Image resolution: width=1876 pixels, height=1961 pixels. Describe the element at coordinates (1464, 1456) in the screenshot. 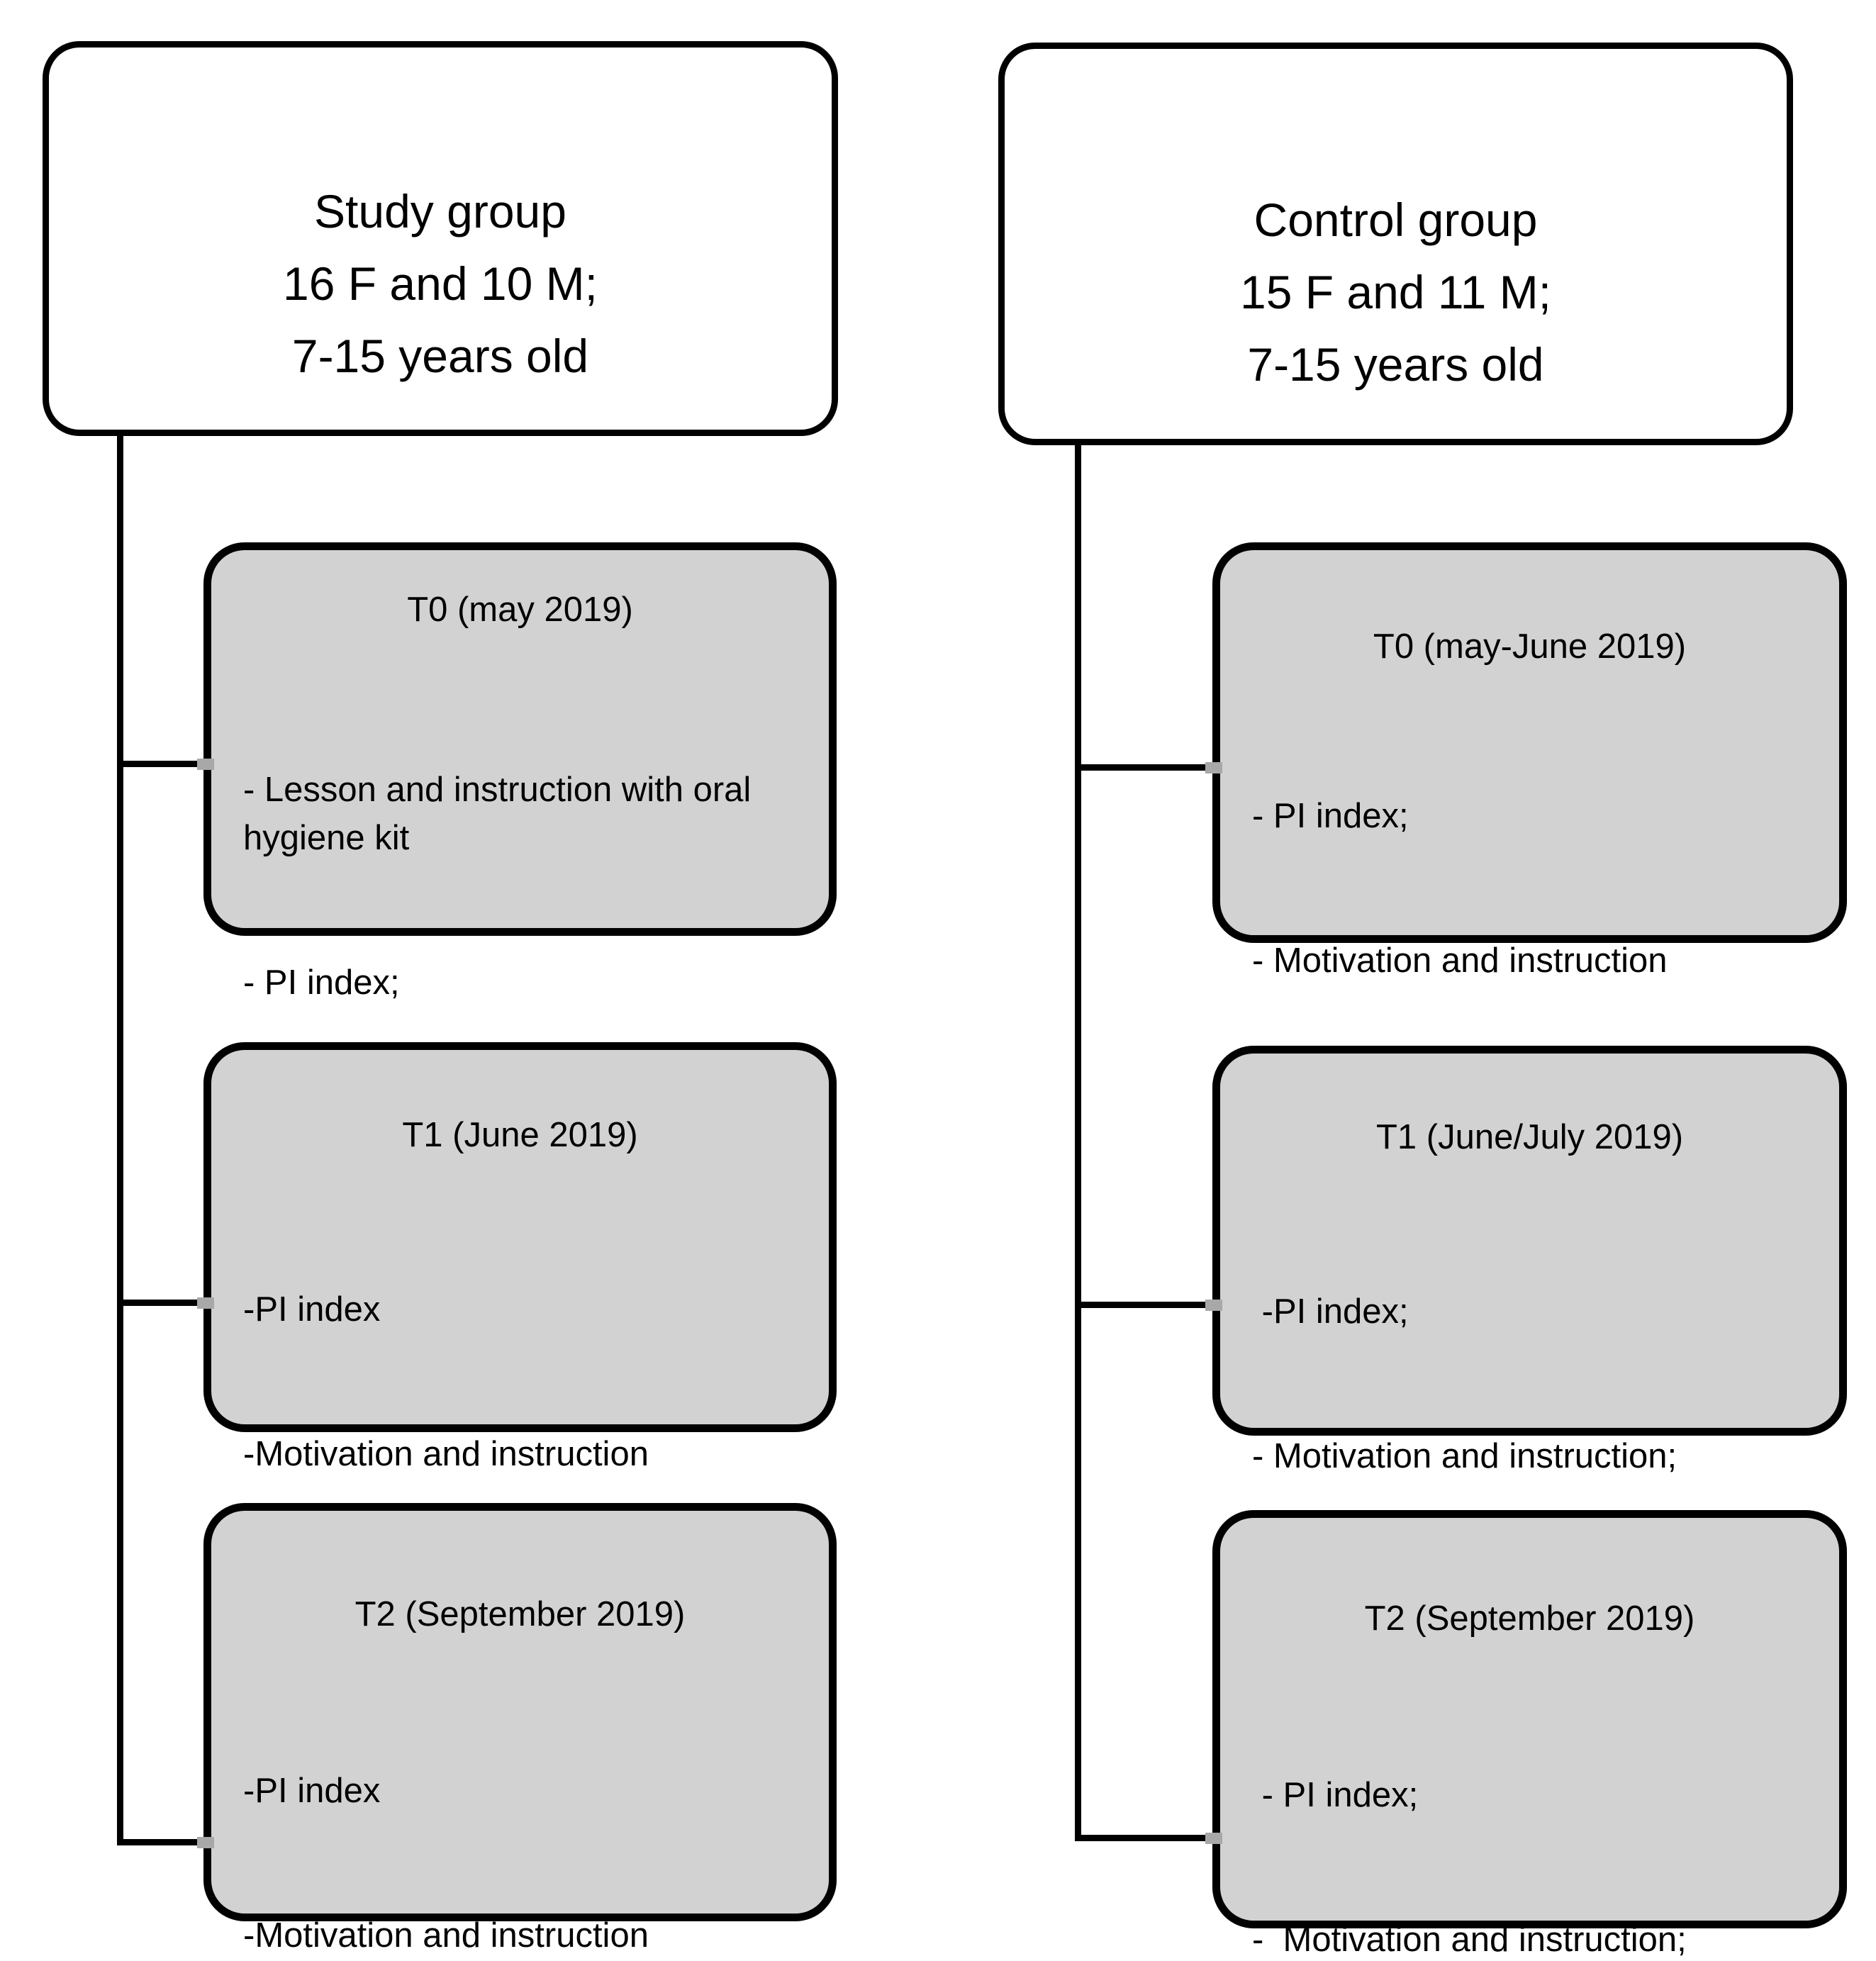

I see `control-t1-item: - Motivation and instruction;` at that location.